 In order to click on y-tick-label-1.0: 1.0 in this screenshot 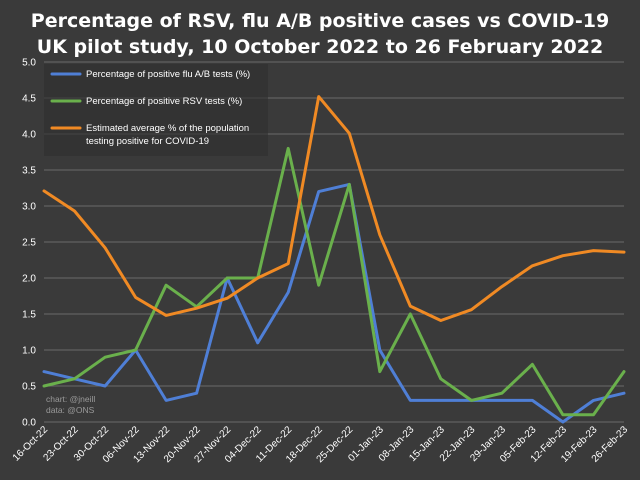, I will do `click(29, 351)`.